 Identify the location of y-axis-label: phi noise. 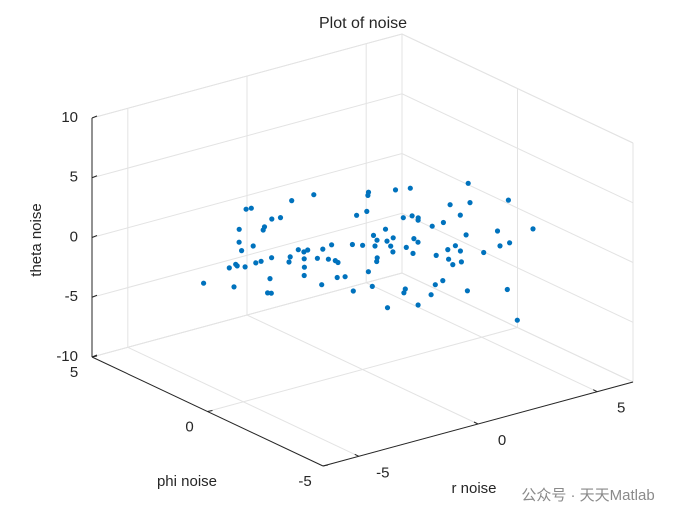
(187, 481).